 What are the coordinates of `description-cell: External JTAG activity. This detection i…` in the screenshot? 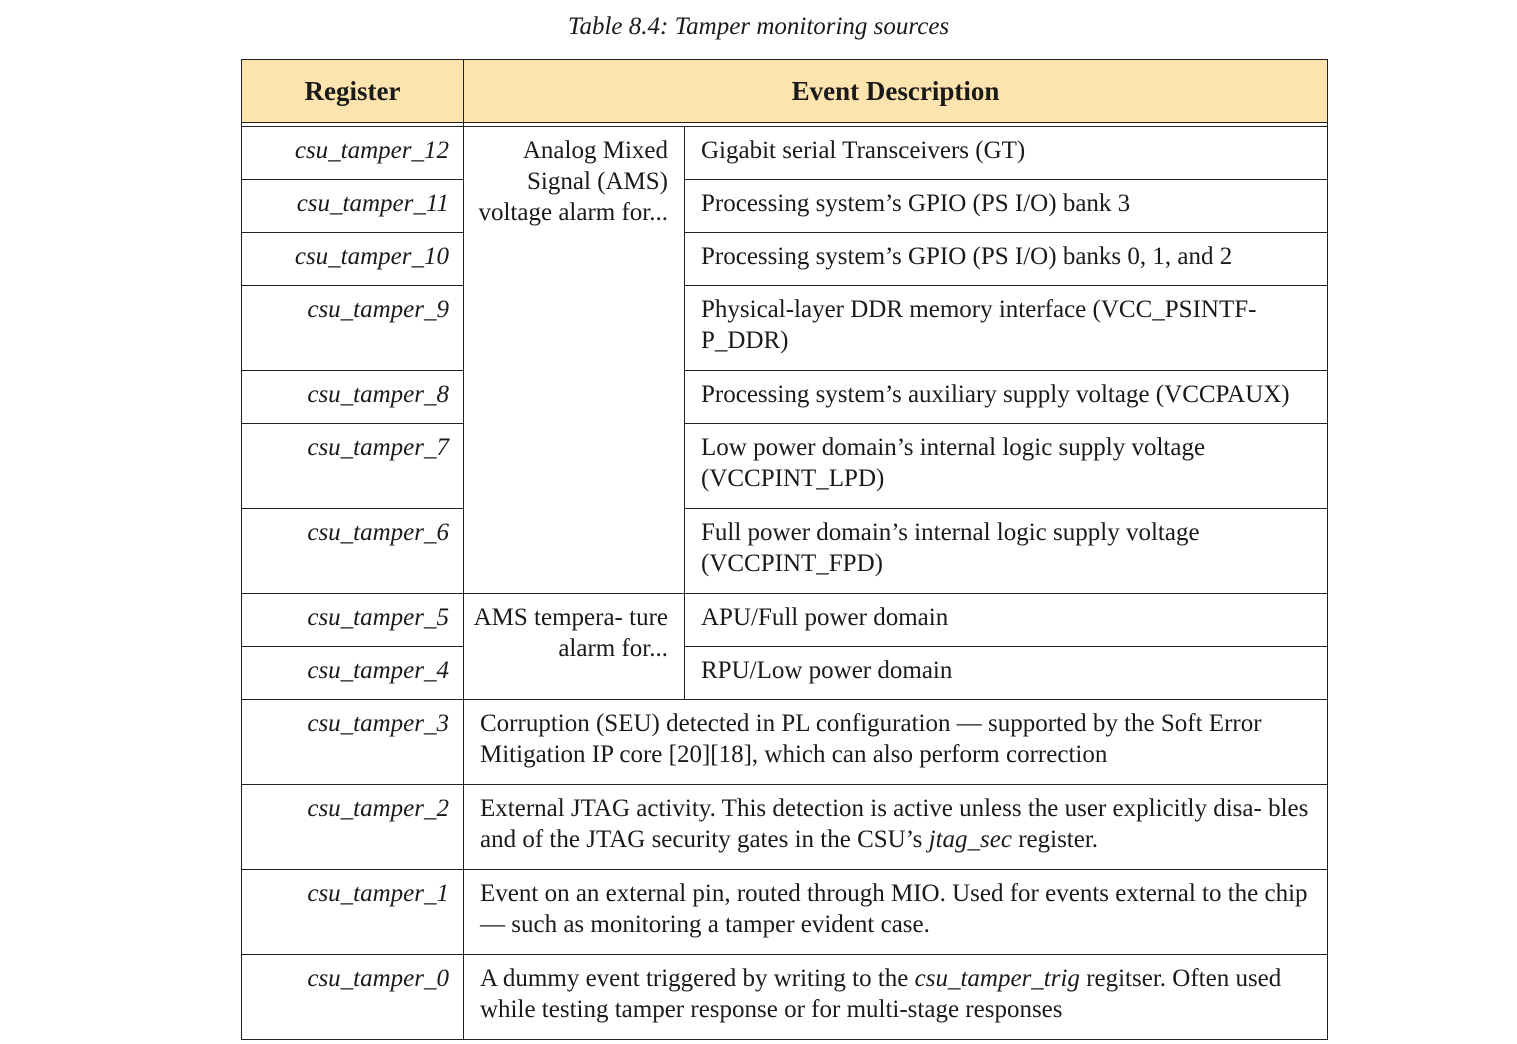 It's located at (895, 827).